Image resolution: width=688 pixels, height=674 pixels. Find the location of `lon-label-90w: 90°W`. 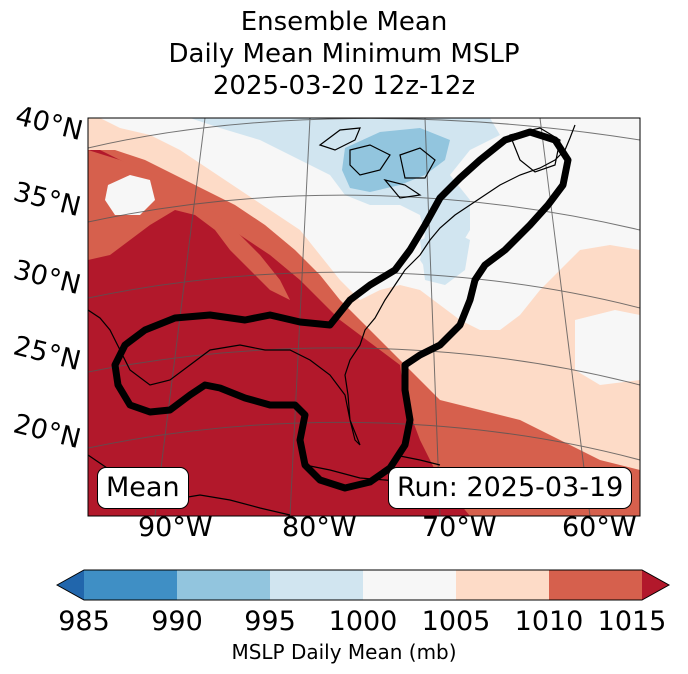

lon-label-90w: 90°W is located at coordinates (175, 527).